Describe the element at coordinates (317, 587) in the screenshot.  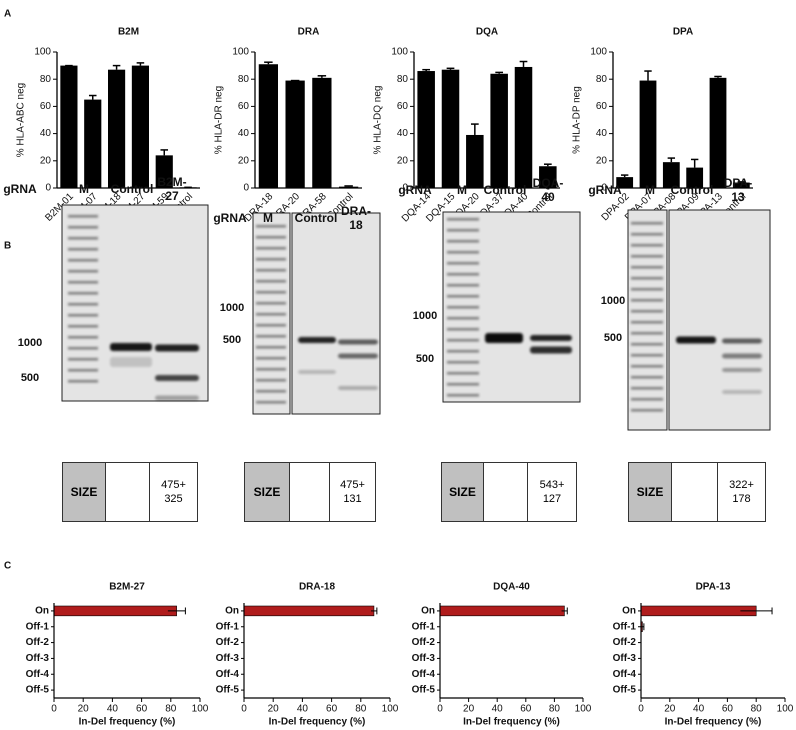
I see `chart-title: DRA-18` at that location.